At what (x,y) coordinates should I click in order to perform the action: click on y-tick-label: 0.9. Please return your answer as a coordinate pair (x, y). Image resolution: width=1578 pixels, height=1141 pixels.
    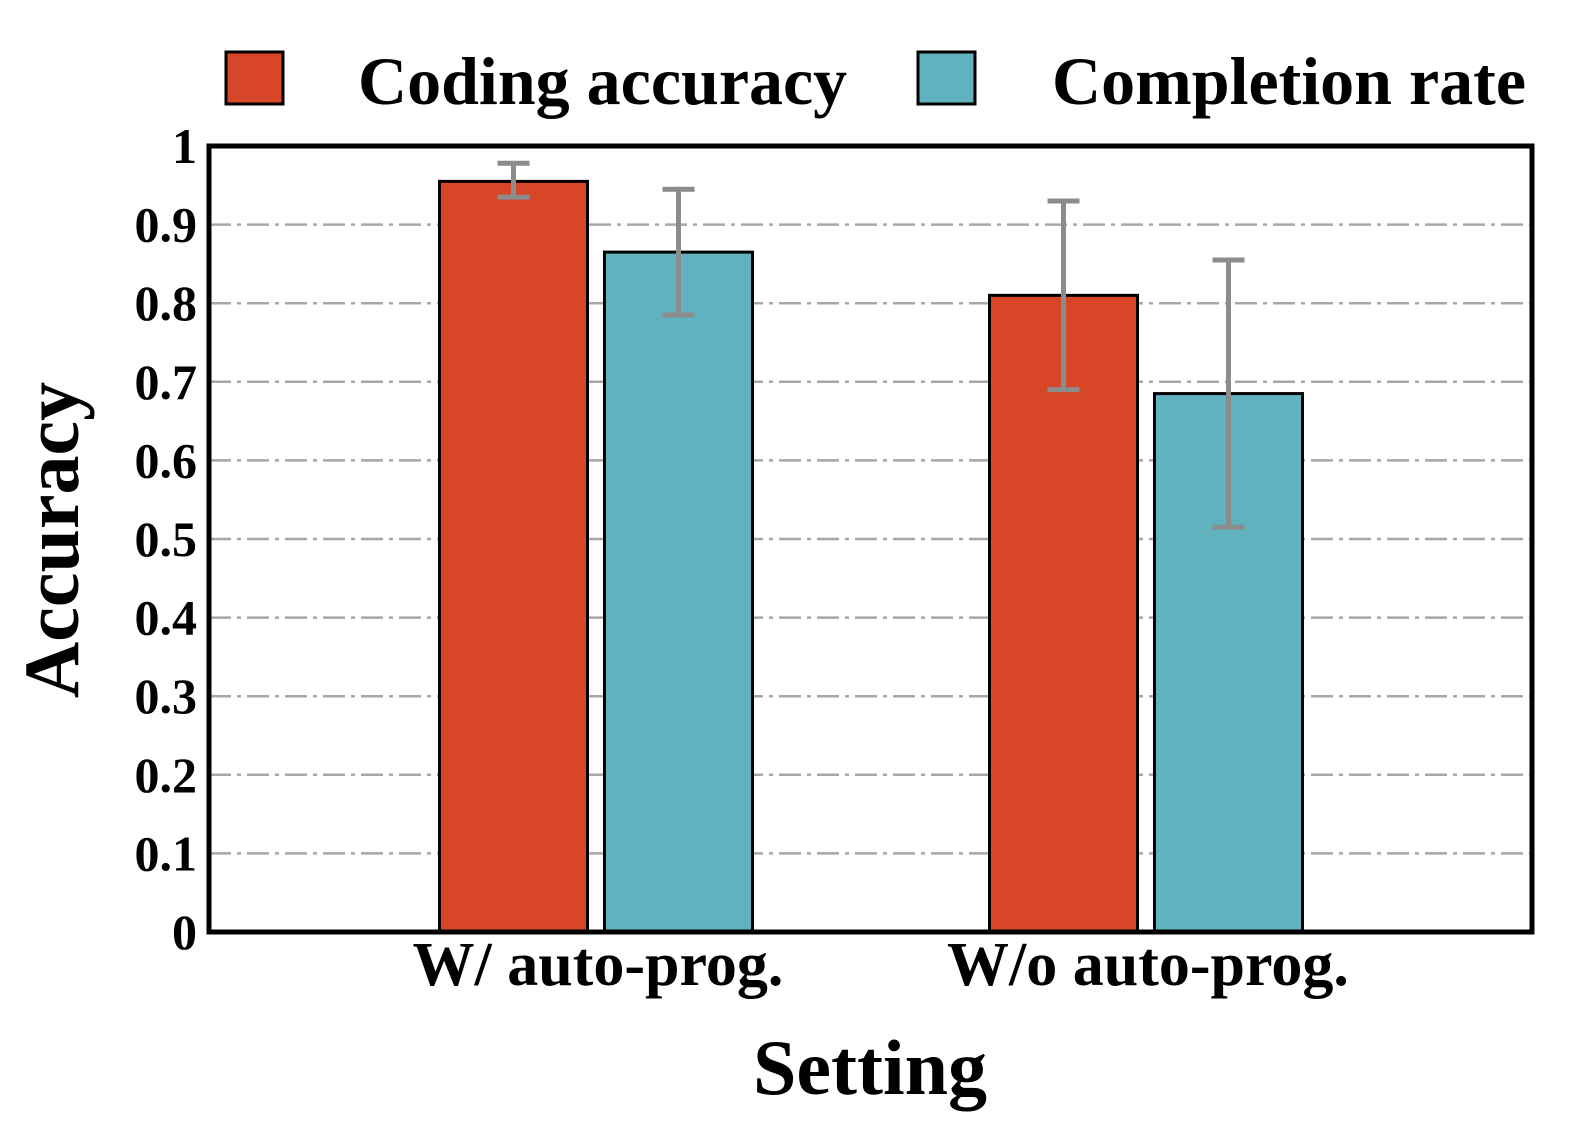
    Looking at the image, I should click on (166, 225).